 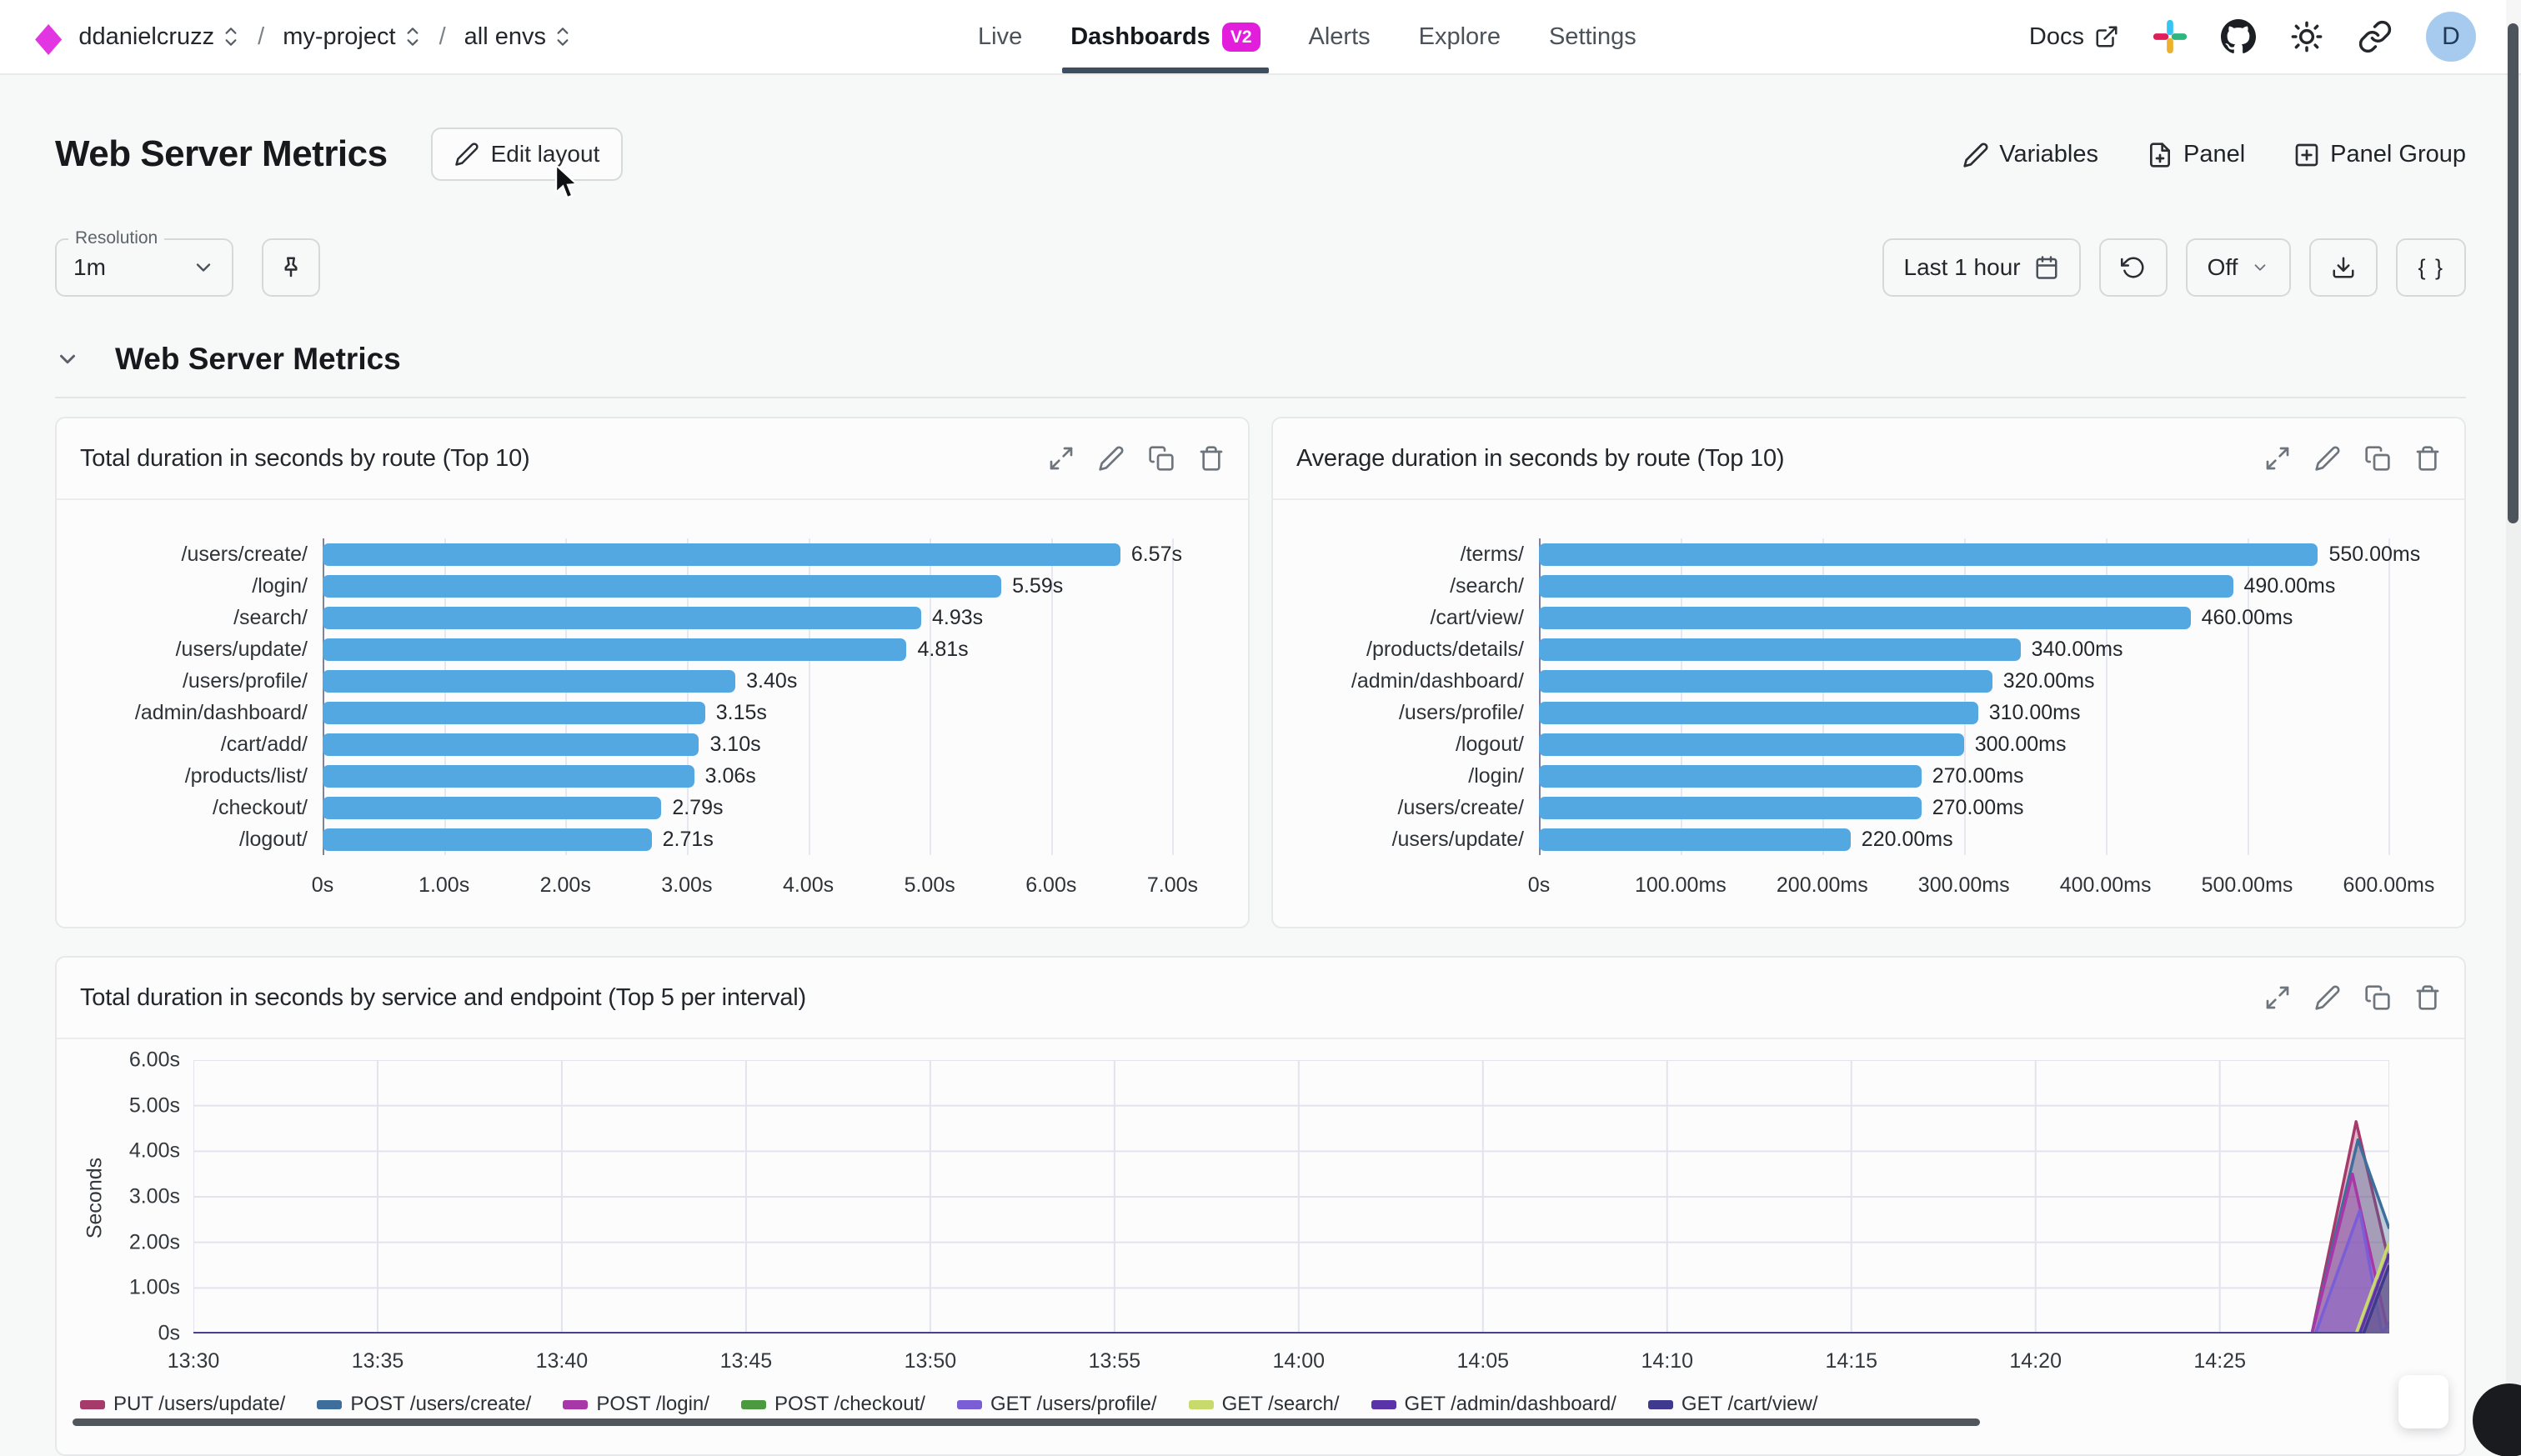 What do you see at coordinates (2513, 273) in the screenshot?
I see `vertical-scrollbar-thumb` at bounding box center [2513, 273].